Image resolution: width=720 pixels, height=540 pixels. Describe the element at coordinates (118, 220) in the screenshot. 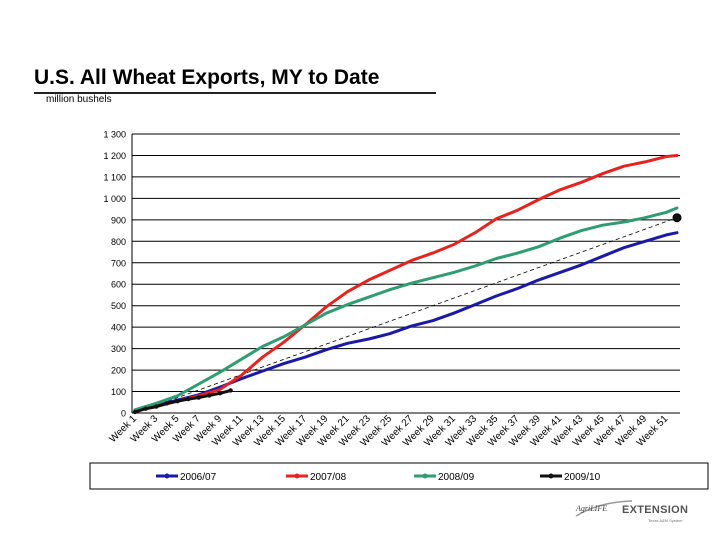

I see `y-tick-label: 900` at that location.